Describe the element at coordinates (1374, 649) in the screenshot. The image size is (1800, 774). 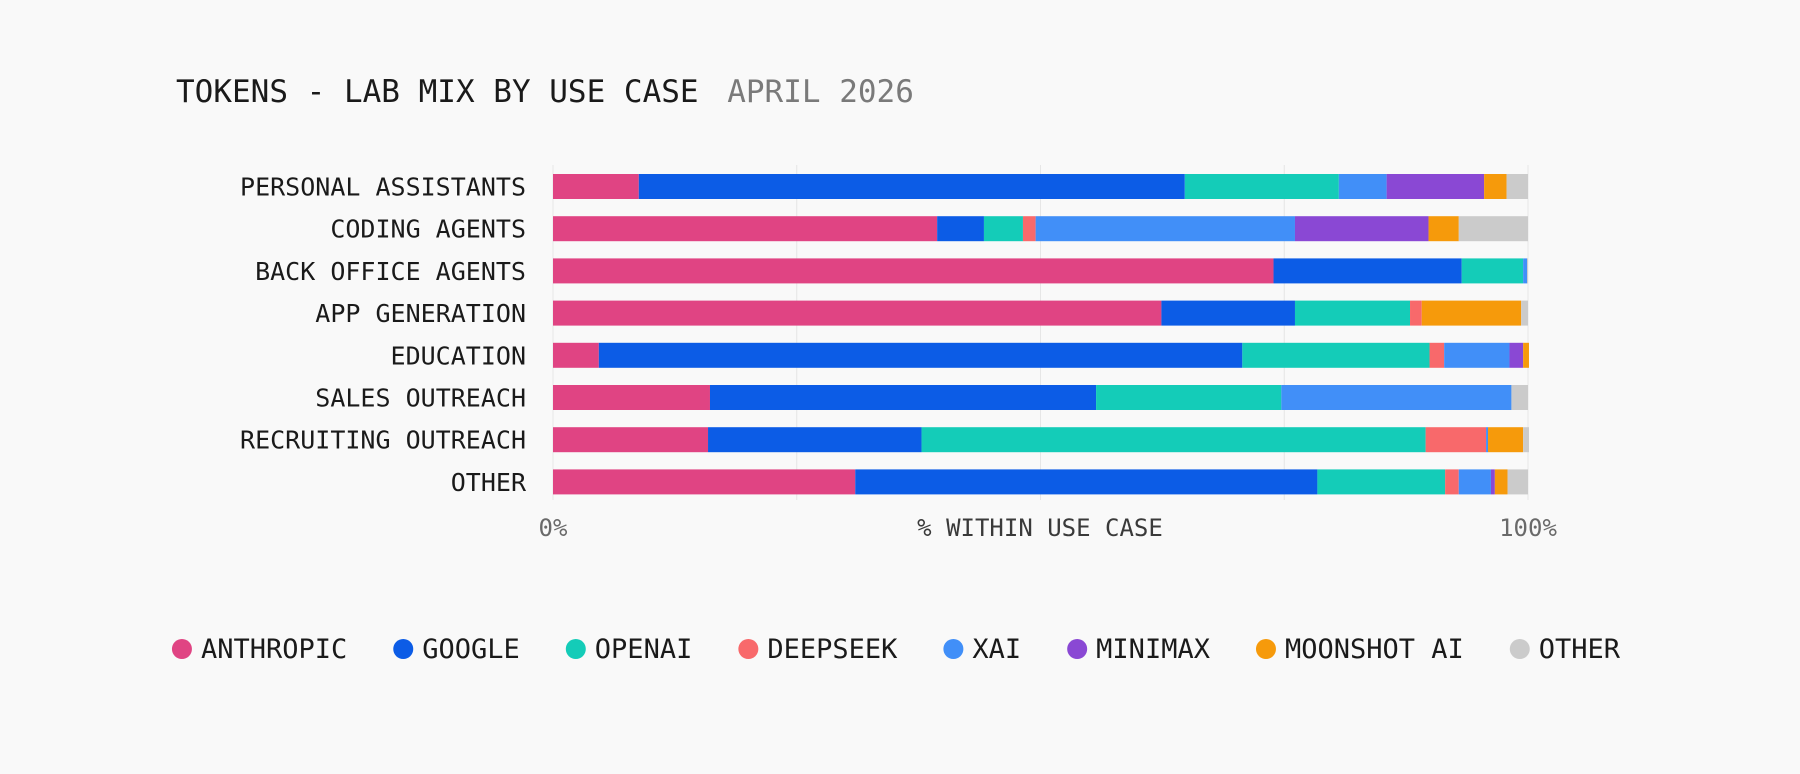
I see `legend-label: MOONSHOT AI` at that location.